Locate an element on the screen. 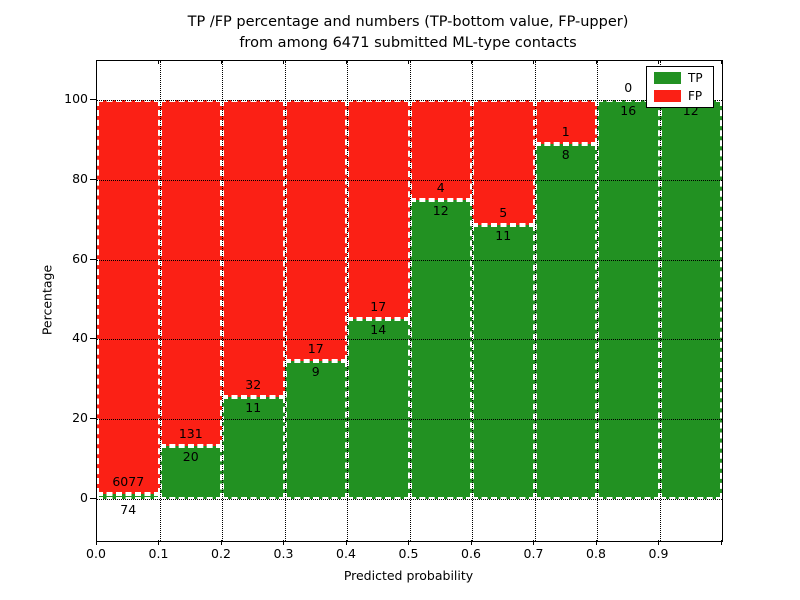  x-tick-mark-bottom-0.1 is located at coordinates (158, 542).